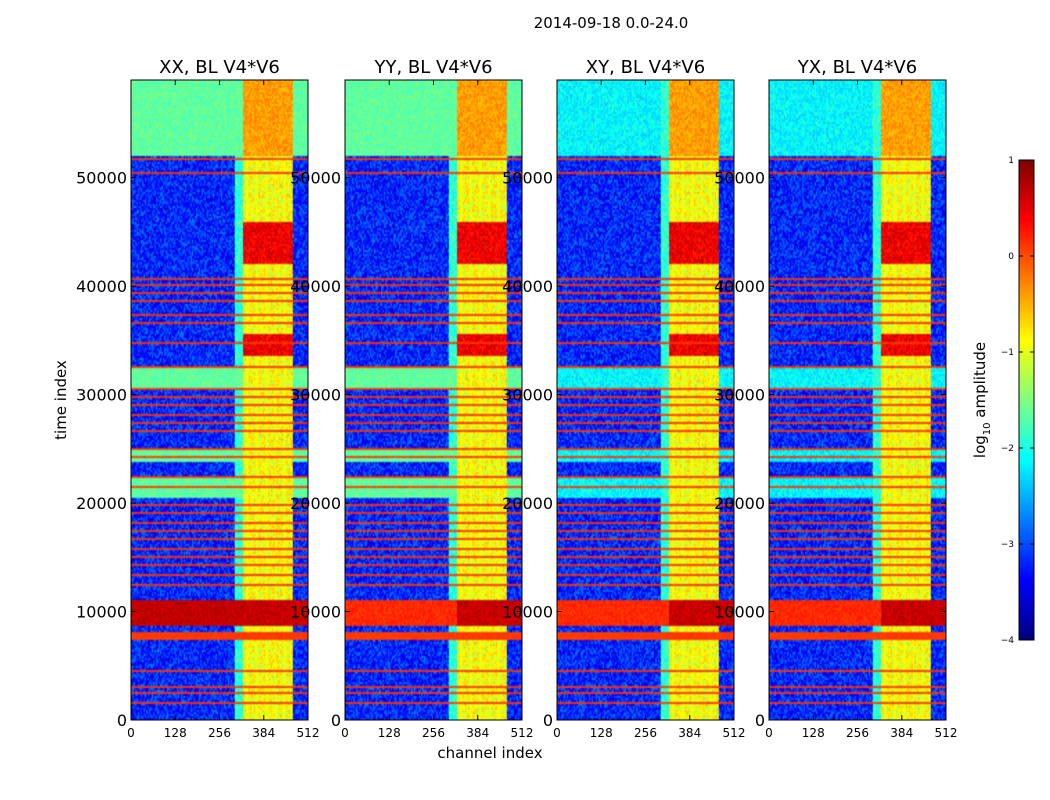 This screenshot has height=800, width=1050. I want to click on panel-yy: YY, BL V4*V6, so click(433, 389).